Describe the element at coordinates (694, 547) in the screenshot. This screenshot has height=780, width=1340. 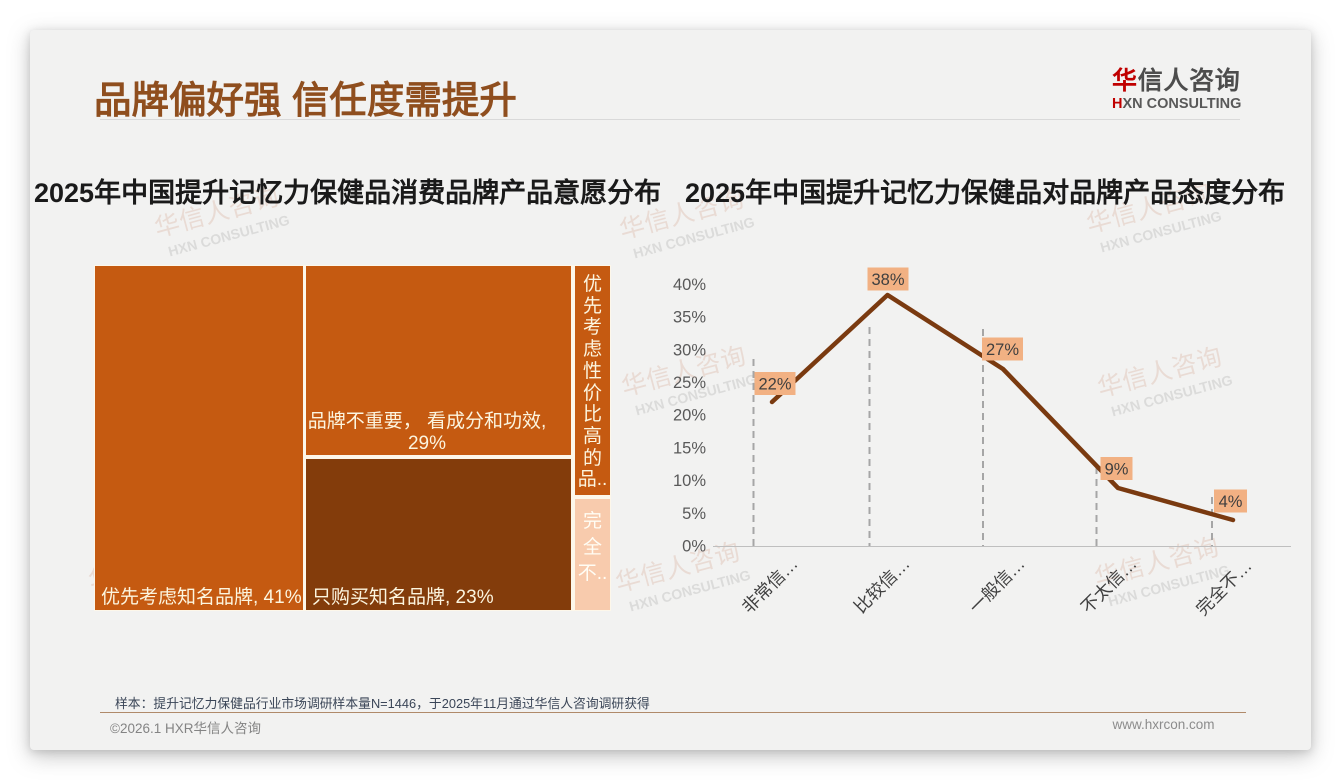
I see `svg-text: 0%` at that location.